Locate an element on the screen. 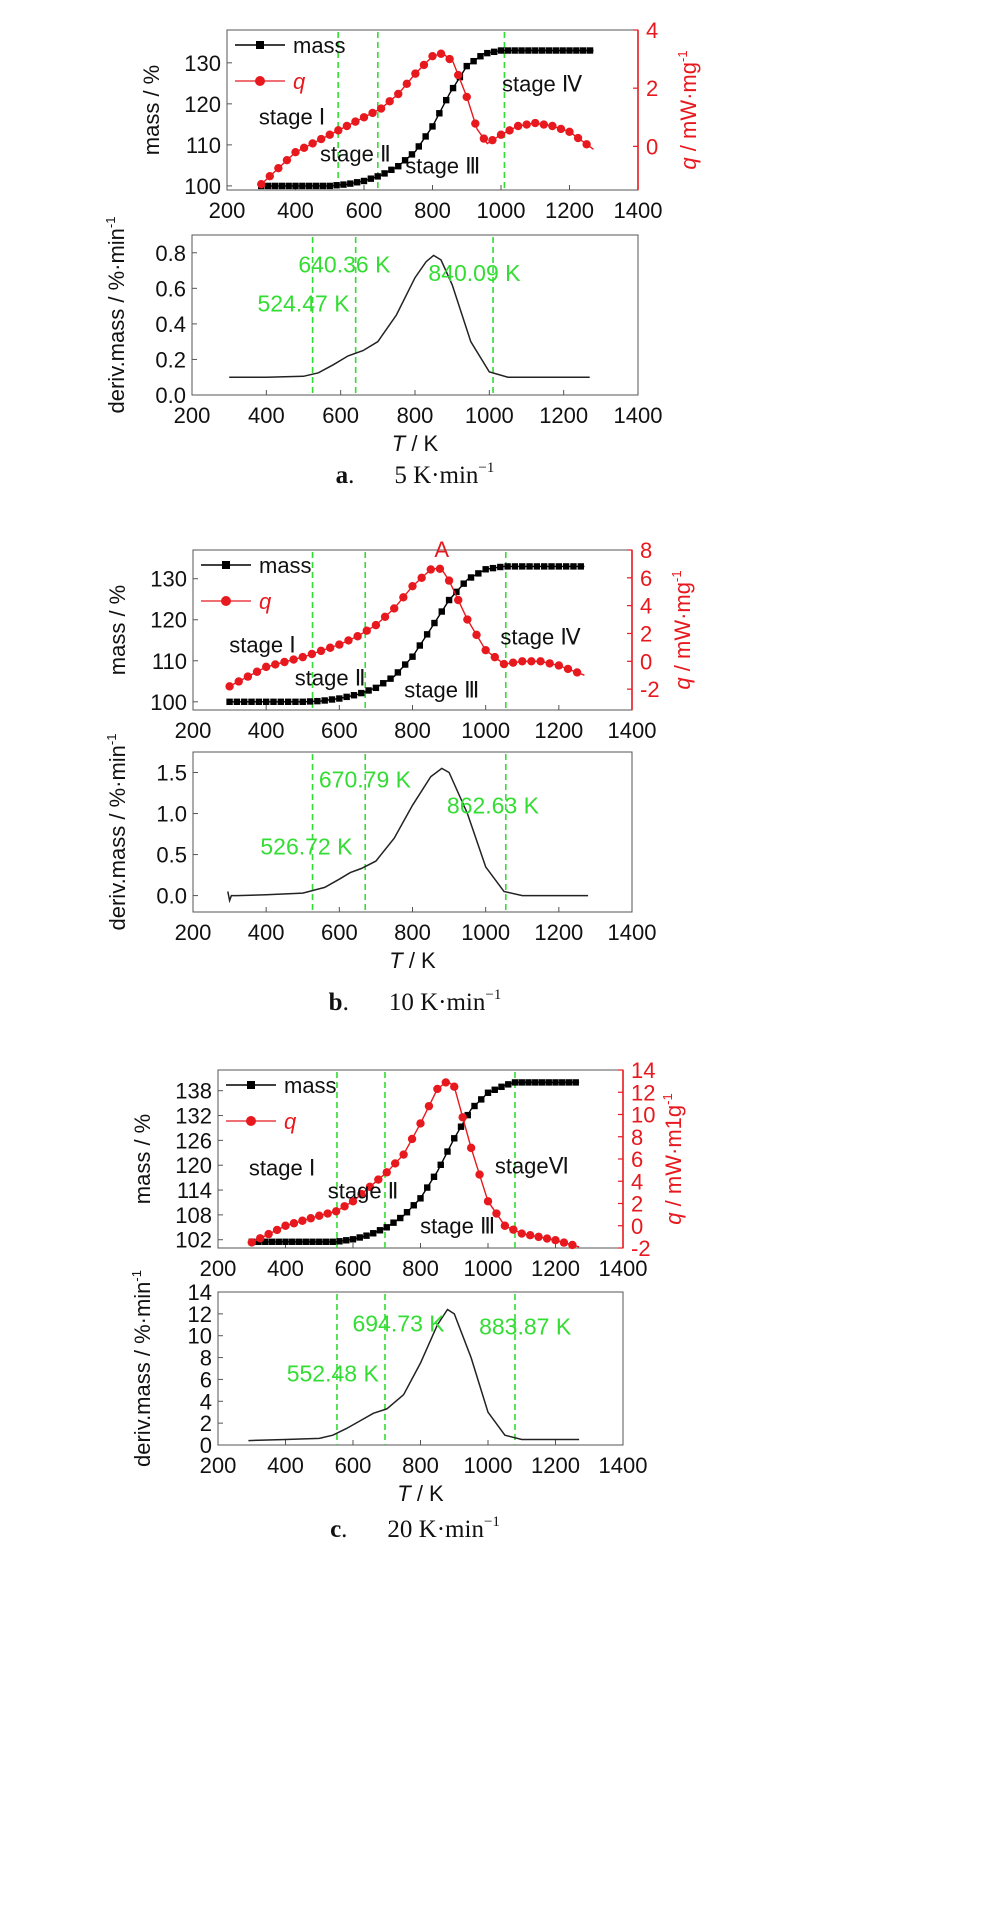 The image size is (992, 1914). deriv-y-tick-label: 1.5 is located at coordinates (171, 773).